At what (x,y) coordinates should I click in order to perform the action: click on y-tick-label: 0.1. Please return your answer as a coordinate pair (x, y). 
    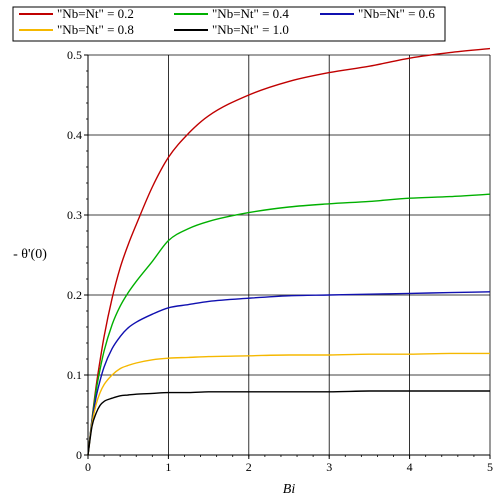
    Looking at the image, I should click on (74, 375).